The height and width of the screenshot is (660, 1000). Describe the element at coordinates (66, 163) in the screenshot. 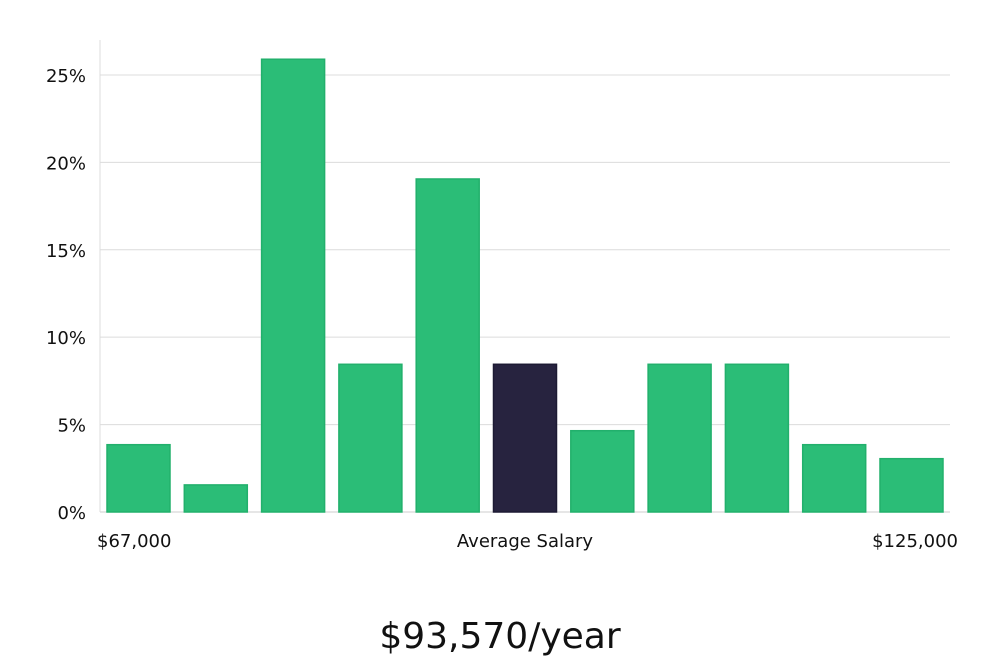

I see `y-tick-label: 20%` at that location.